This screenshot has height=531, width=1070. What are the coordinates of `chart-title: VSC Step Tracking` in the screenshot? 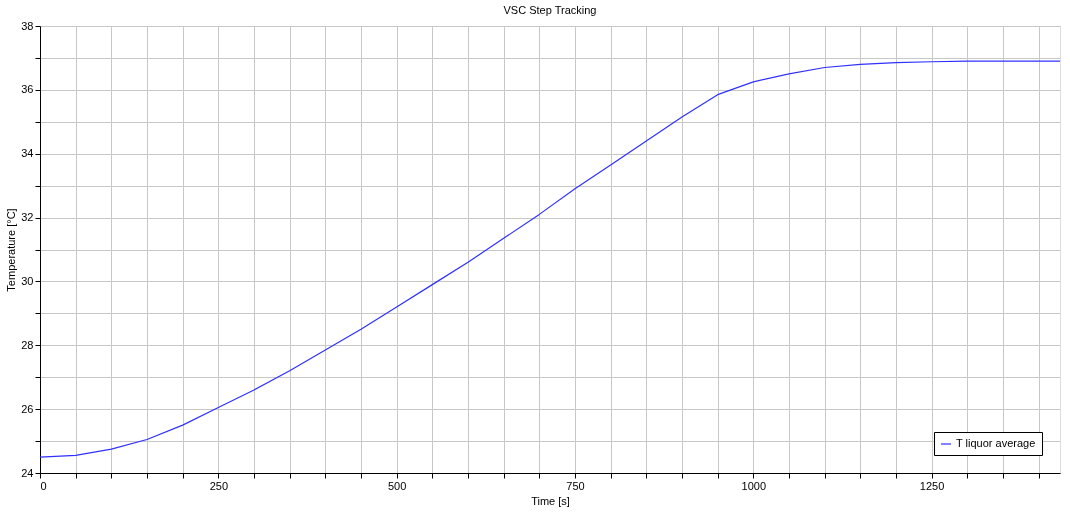 It's located at (550, 10).